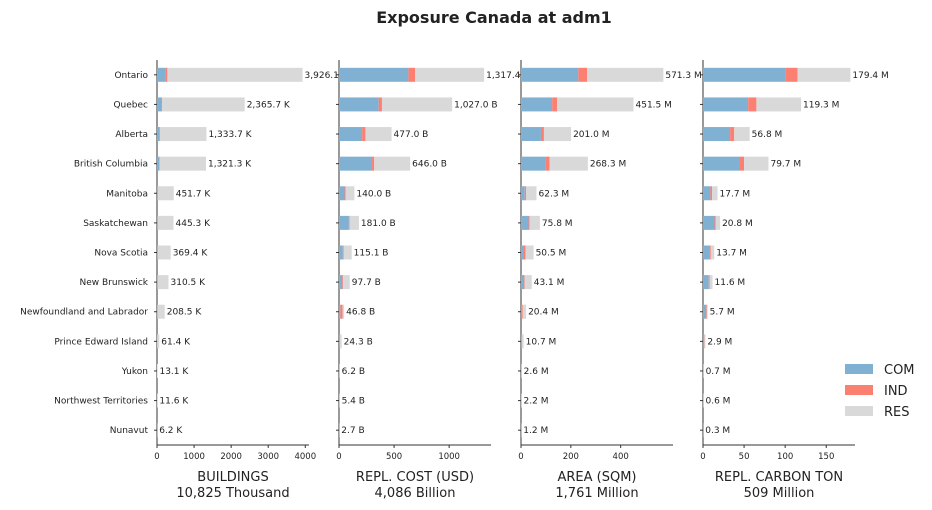  Describe the element at coordinates (101, 342) in the screenshot. I see `category-label: Prince Edward Island` at that location.